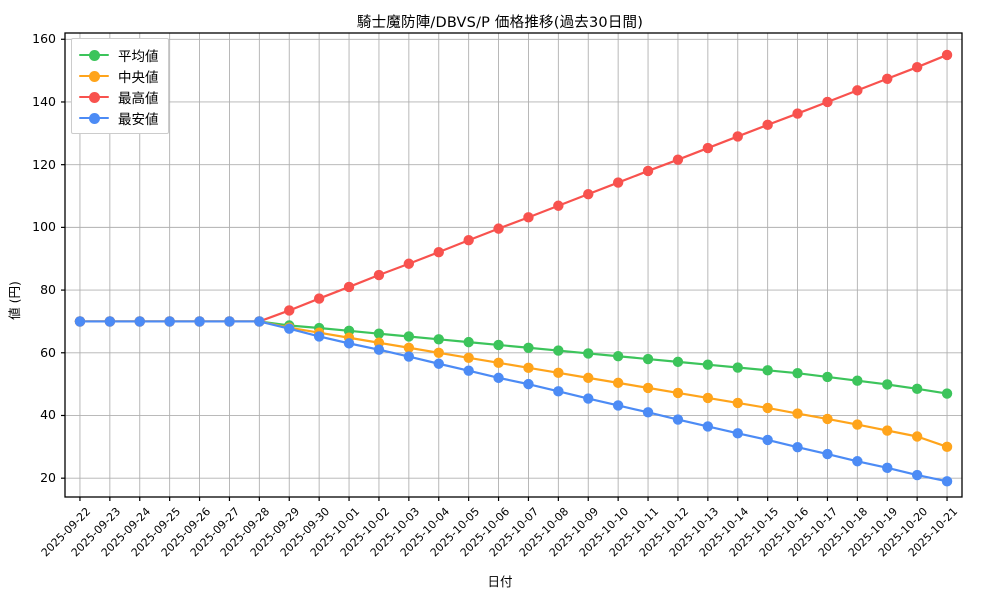  What do you see at coordinates (138, 77) in the screenshot?
I see `legend-label: 中央値` at bounding box center [138, 77].